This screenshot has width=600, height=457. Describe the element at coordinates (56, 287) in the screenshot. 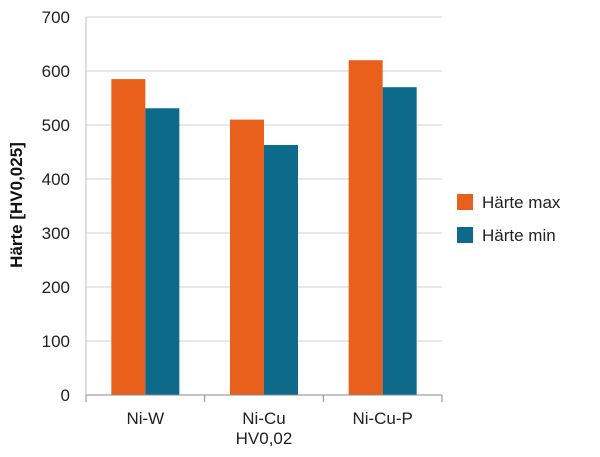

I see `y-tick-label: 200` at that location.